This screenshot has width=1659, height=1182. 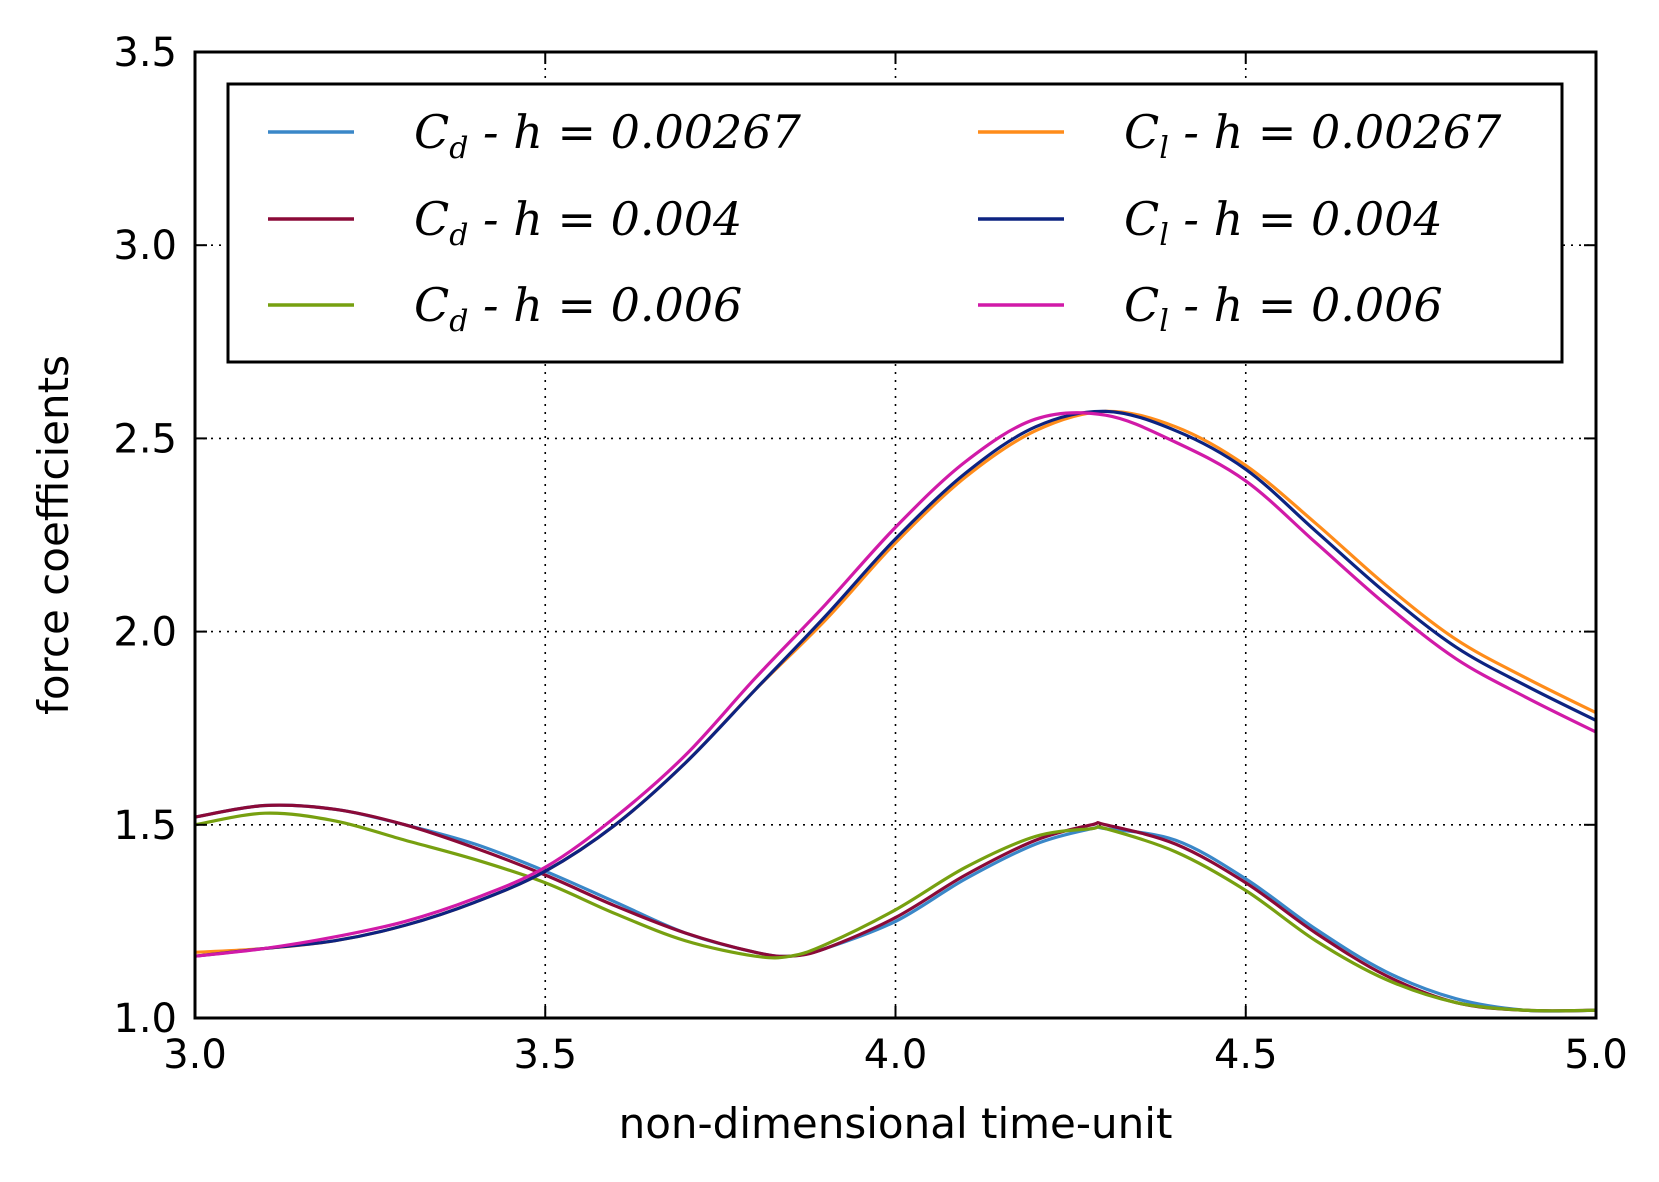 I want to click on y-tick-label: 1.0, so click(x=145, y=1019).